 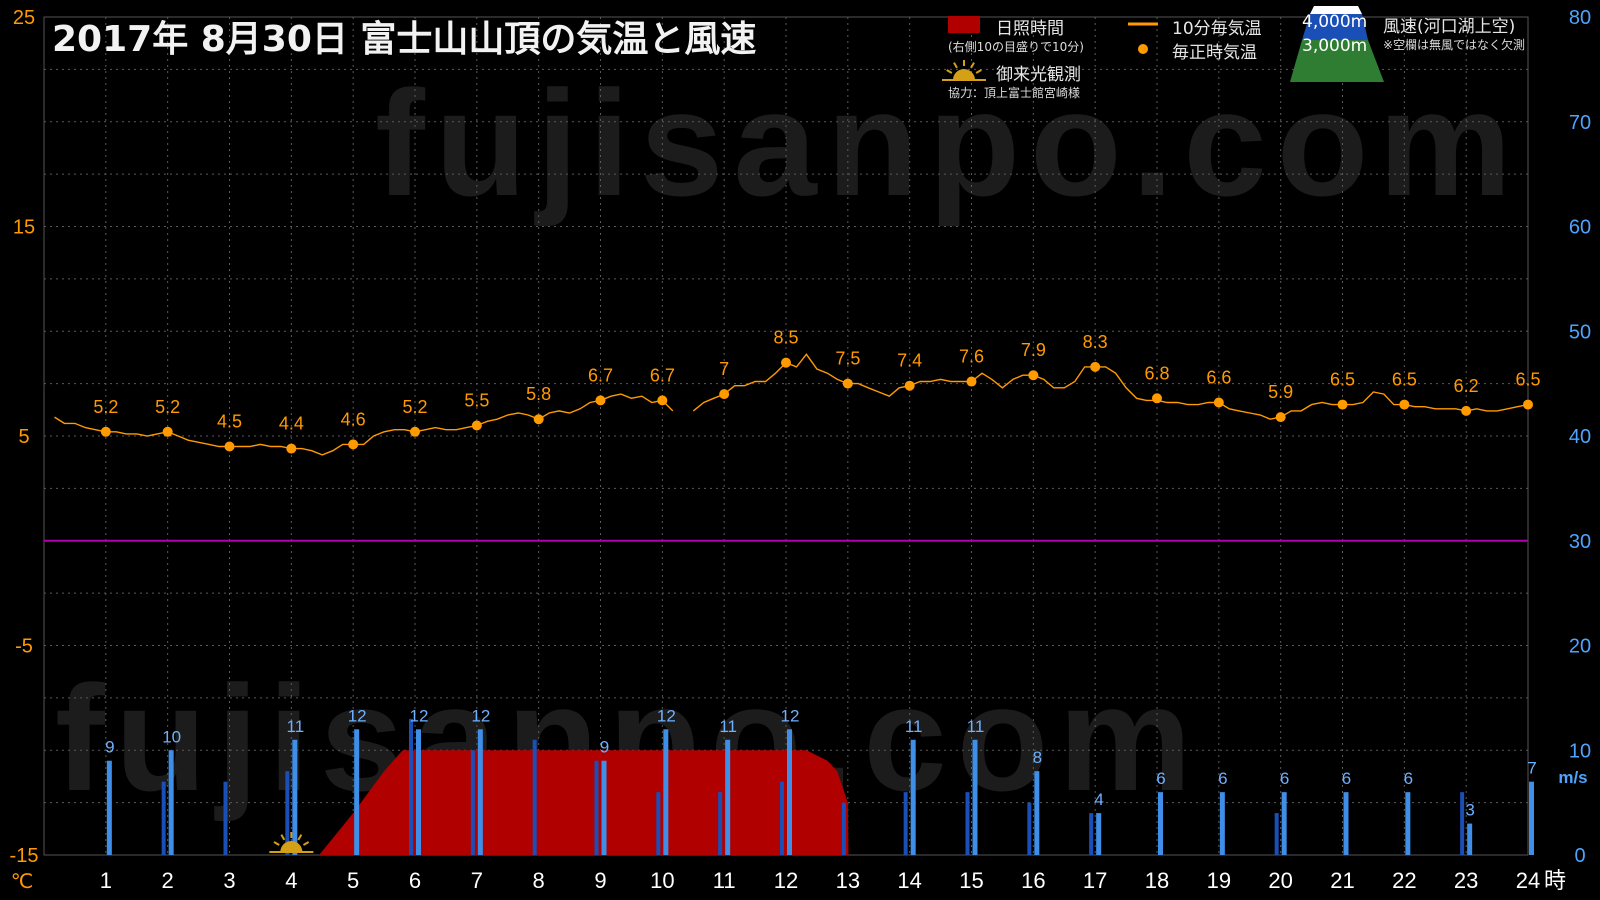 I want to click on legend-credit: 協力：頂上富士館宮崎様, so click(x=1014, y=93).